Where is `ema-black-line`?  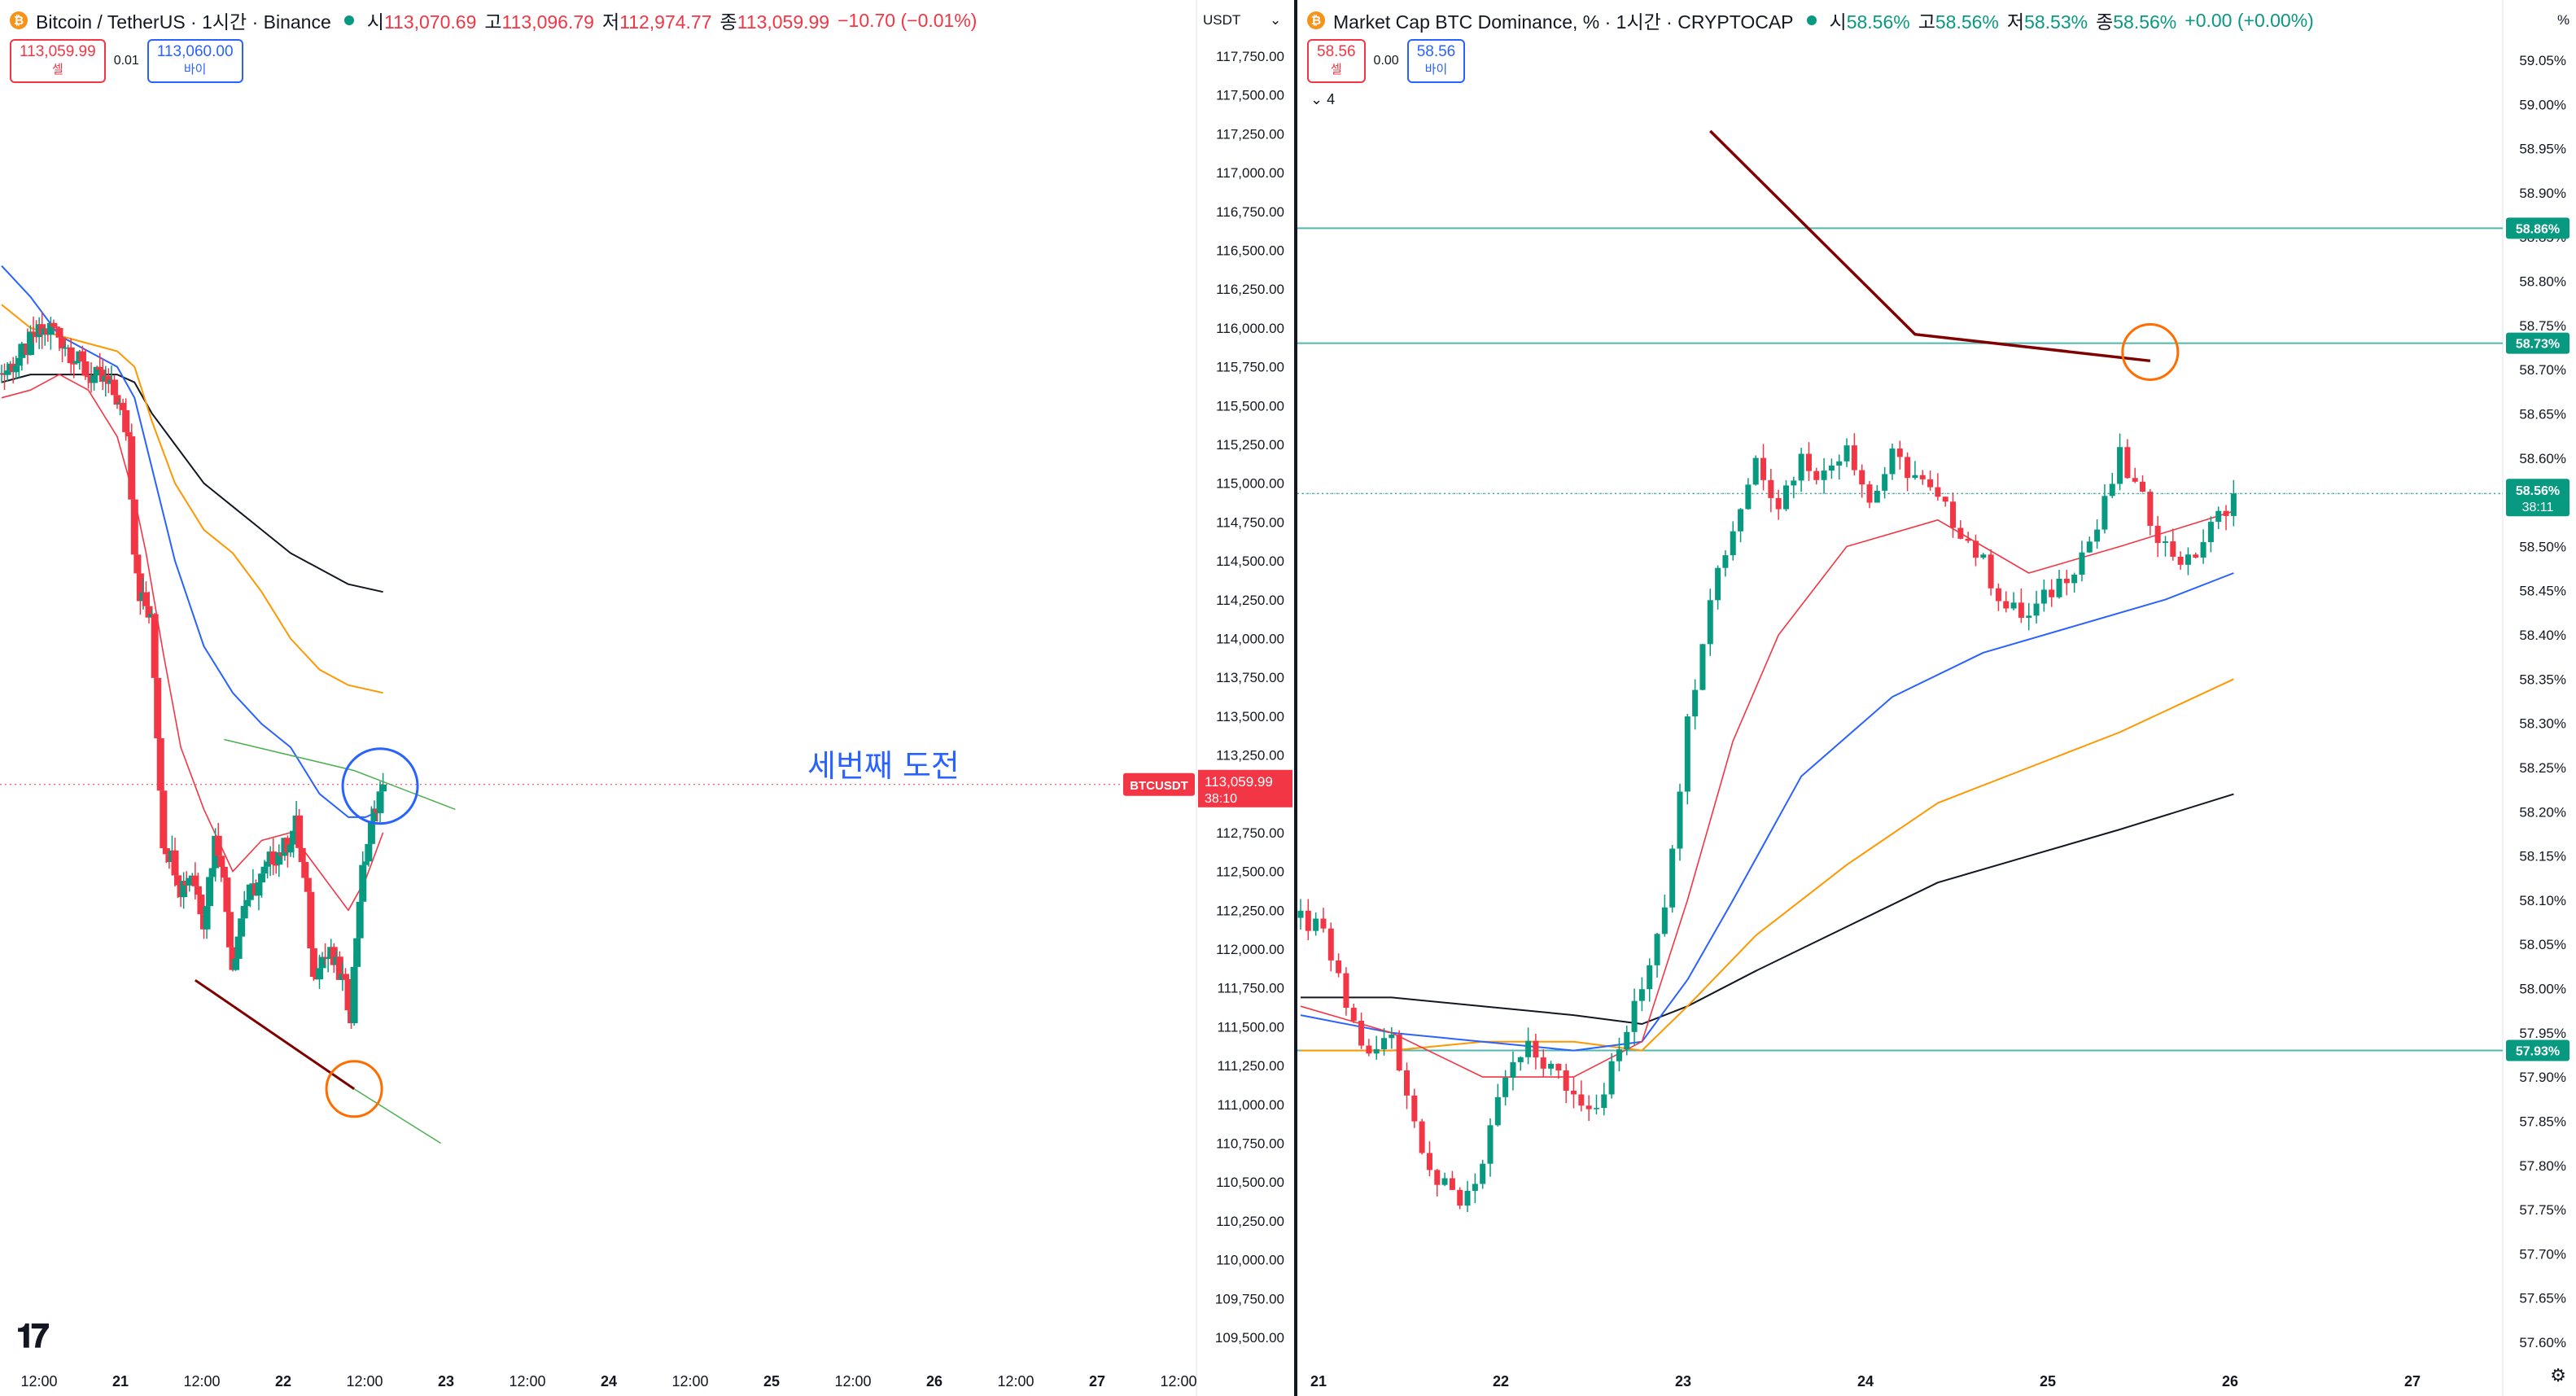 ema-black-line is located at coordinates (192, 483).